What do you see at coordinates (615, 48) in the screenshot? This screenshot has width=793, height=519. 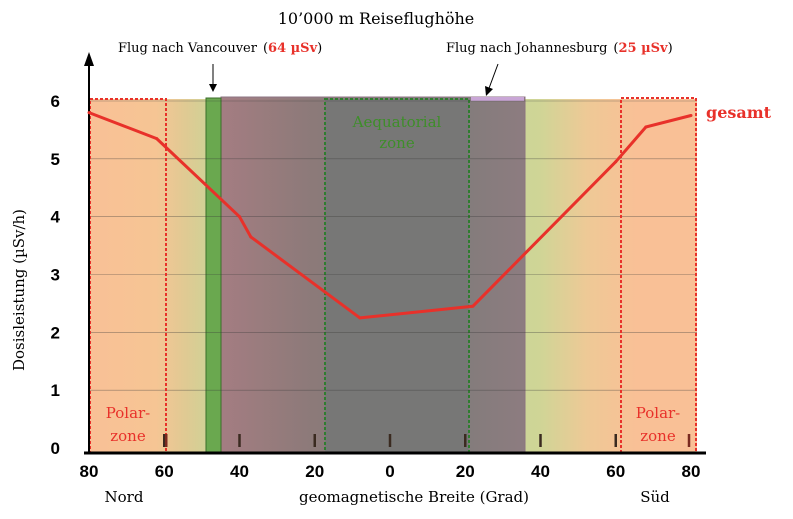 I see `annotation-johannesburg-open: (` at bounding box center [615, 48].